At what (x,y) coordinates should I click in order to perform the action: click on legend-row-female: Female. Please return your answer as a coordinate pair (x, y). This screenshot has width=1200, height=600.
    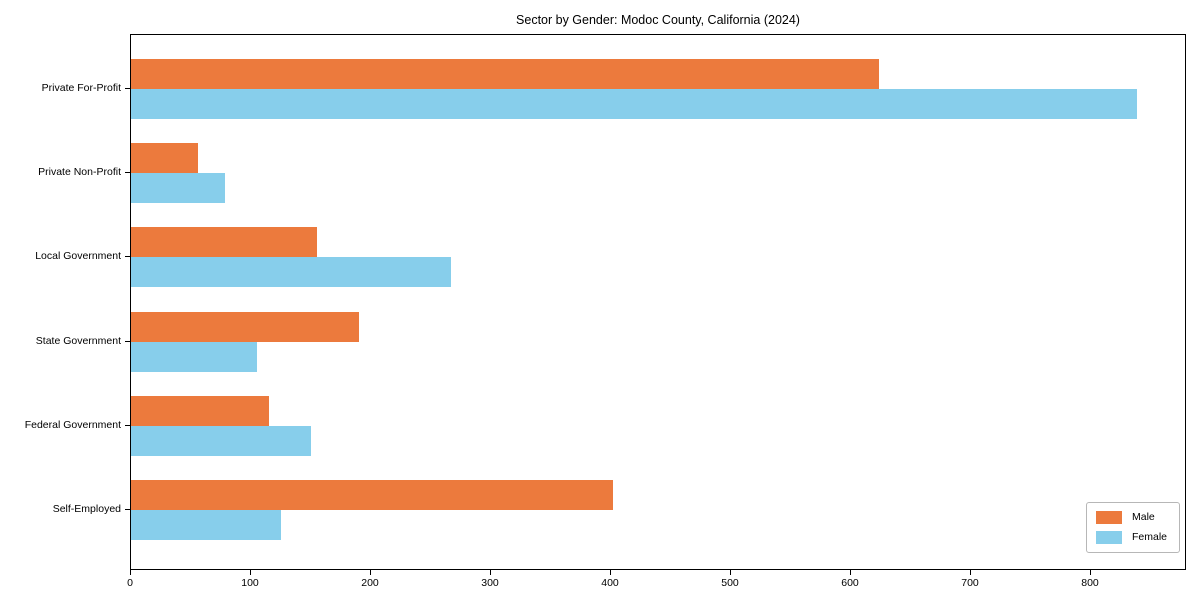
    Looking at the image, I should click on (1131, 537).